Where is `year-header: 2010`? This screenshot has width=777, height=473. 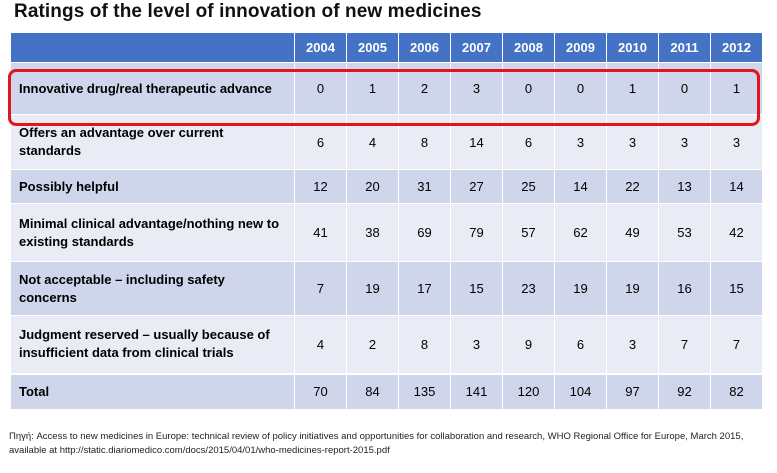
year-header: 2010 is located at coordinates (632, 47).